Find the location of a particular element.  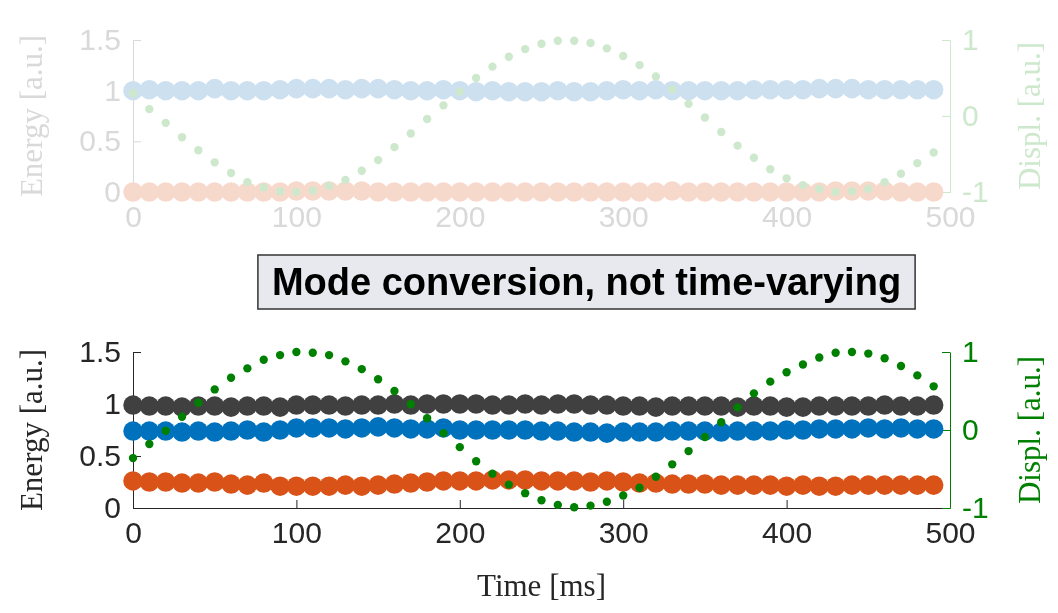

y-tick-label: 0 is located at coordinates (112, 508).